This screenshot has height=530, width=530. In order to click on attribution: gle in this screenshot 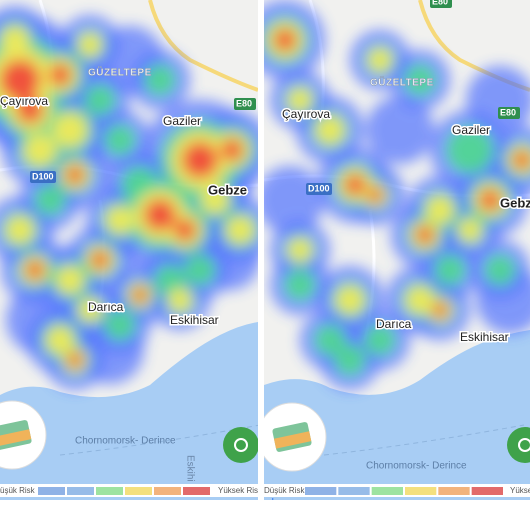, I will do `click(272, 502)`.